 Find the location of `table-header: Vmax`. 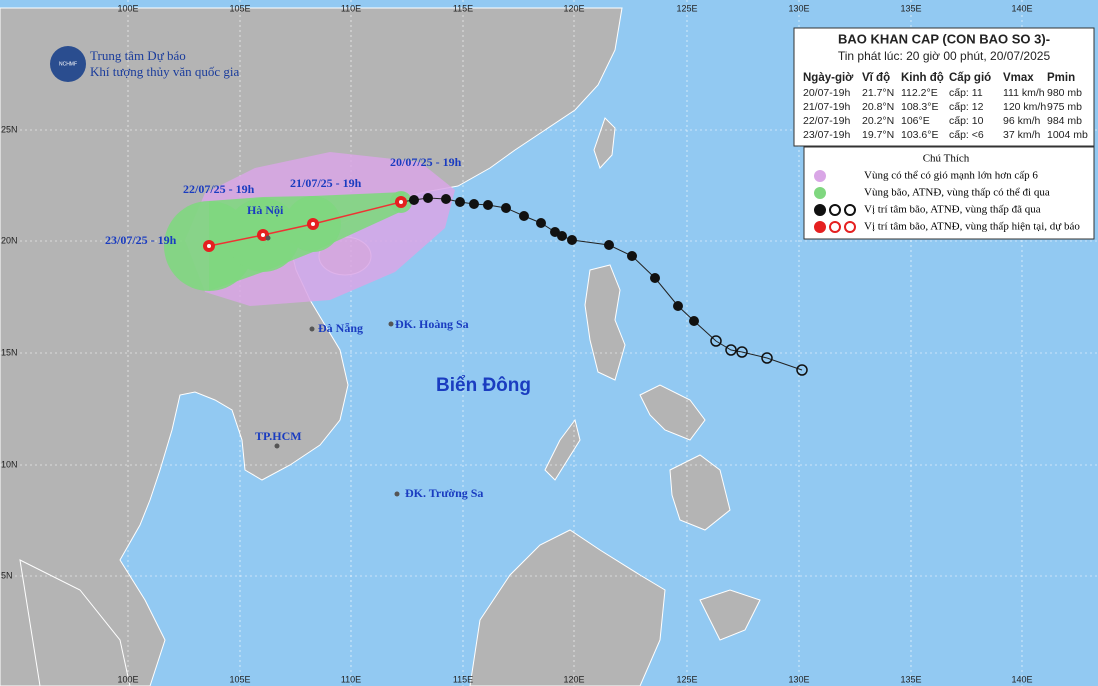

table-header: Vmax is located at coordinates (1018, 78).